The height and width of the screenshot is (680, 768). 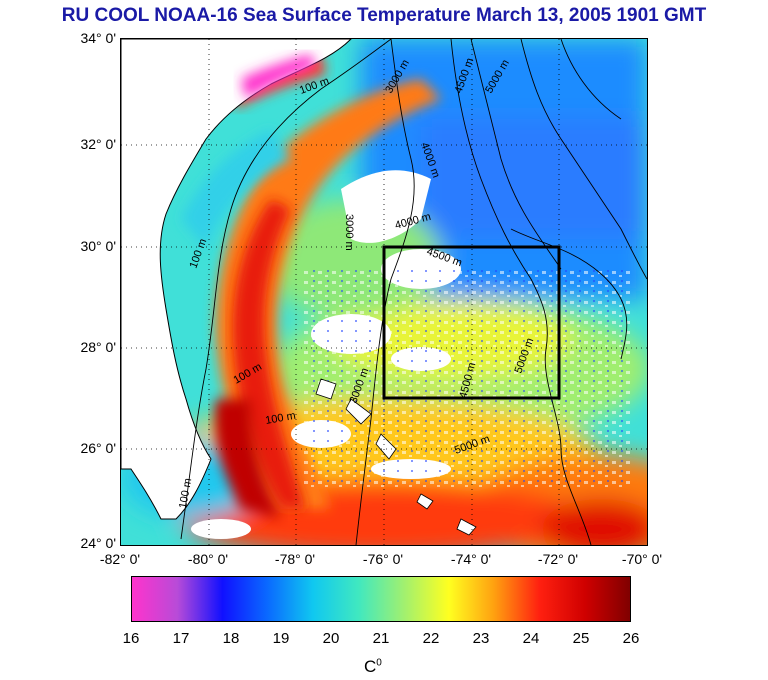 I want to click on colorbar, so click(x=381, y=599).